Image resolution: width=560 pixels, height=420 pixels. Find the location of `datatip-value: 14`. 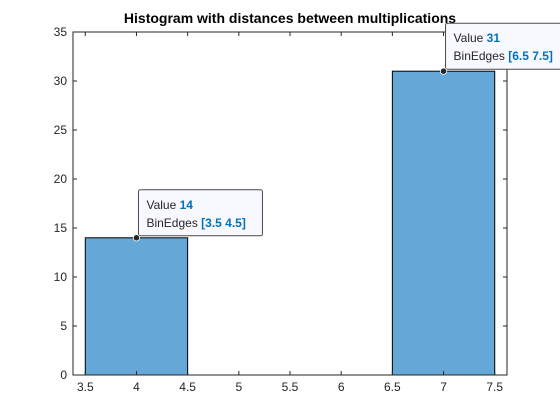

datatip-value: 14 is located at coordinates (187, 205).